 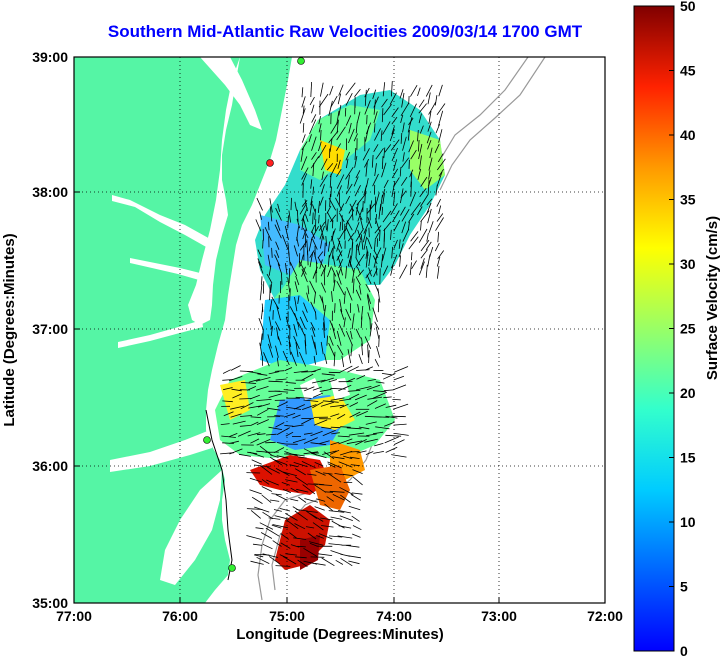 I want to click on colorbar-tick-label: 45, so click(x=688, y=71).